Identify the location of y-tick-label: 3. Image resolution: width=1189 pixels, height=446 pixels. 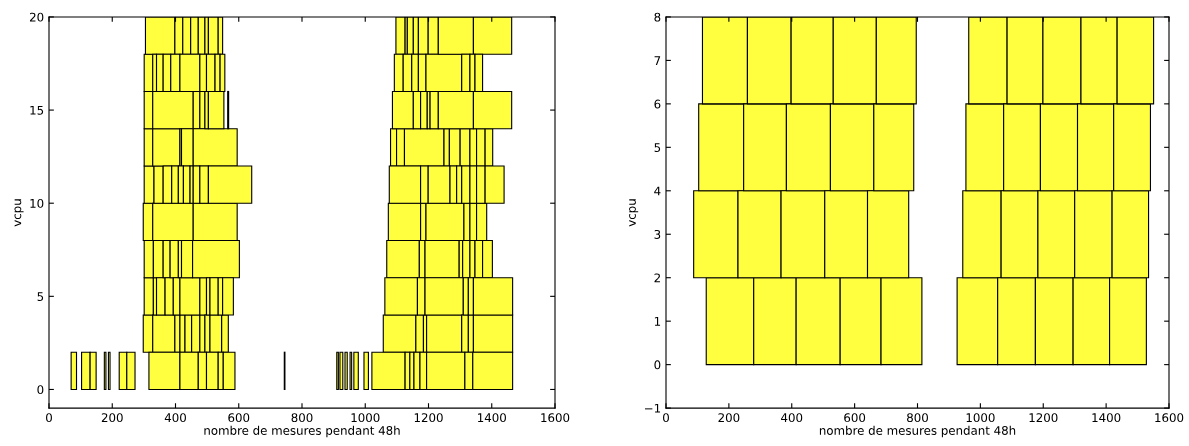
(657, 234).